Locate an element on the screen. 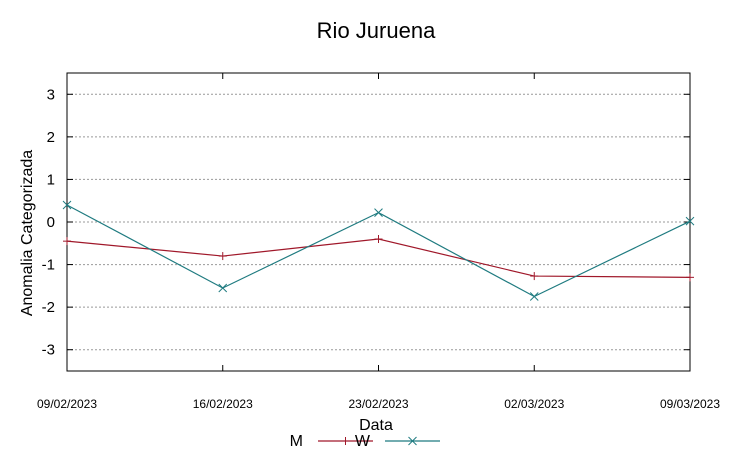  x-tick-label: 09/02/2023 is located at coordinates (67, 404).